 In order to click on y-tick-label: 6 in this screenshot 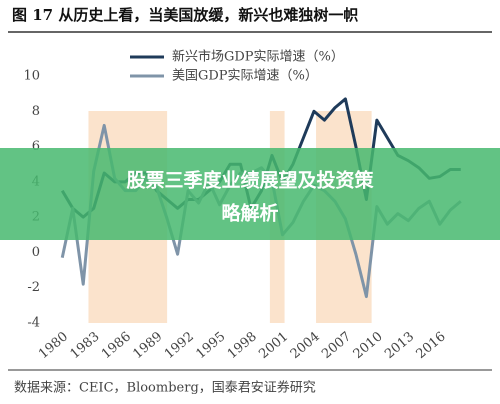, I will do `click(36, 146)`.